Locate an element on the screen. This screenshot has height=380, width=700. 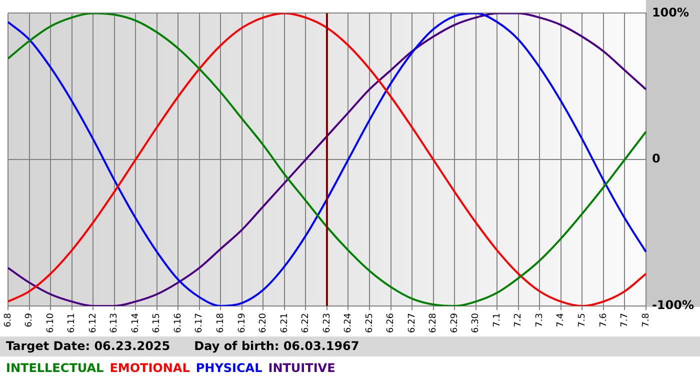
x-tick-label: 6.17 is located at coordinates (199, 323).